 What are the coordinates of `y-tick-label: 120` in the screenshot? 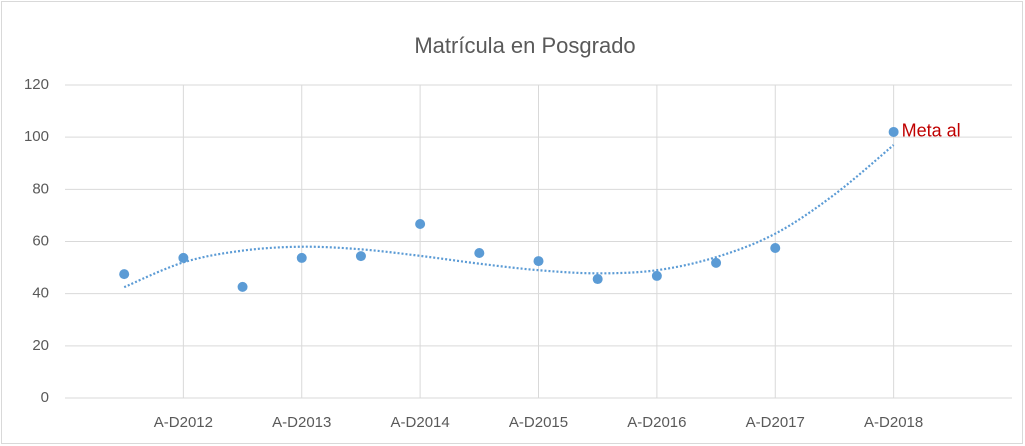 It's located at (36, 84).